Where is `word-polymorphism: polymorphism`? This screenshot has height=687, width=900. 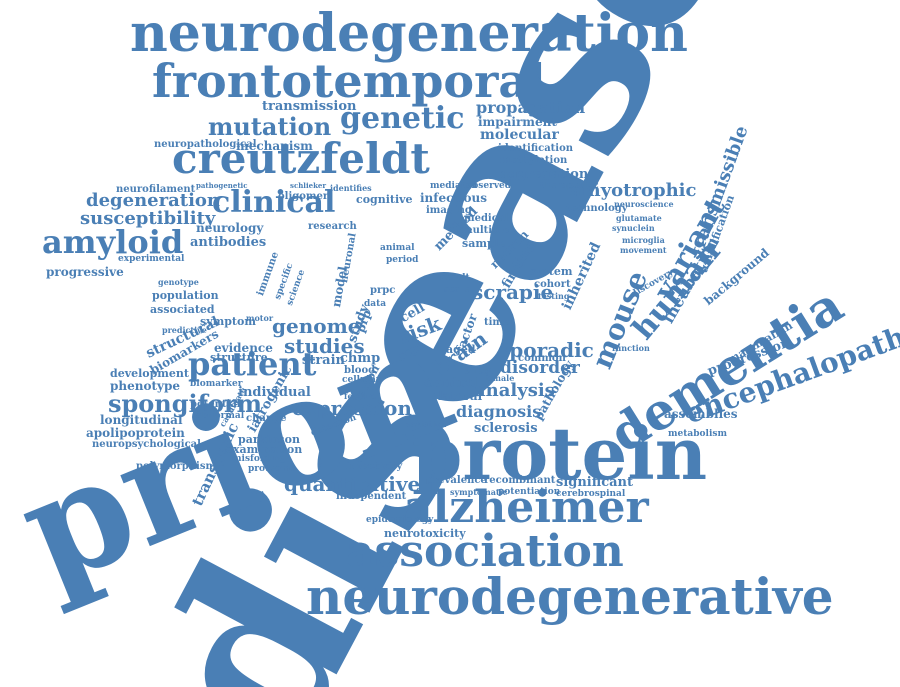
word-polymorphism: polymorphism is located at coordinates (176, 466).